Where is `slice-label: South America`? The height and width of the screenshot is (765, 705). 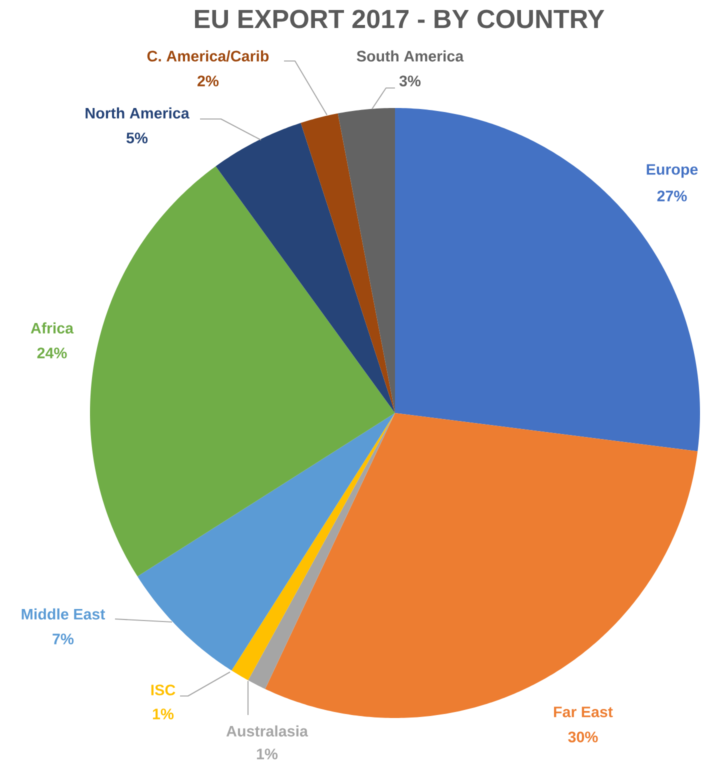
slice-label: South America is located at coordinates (410, 56).